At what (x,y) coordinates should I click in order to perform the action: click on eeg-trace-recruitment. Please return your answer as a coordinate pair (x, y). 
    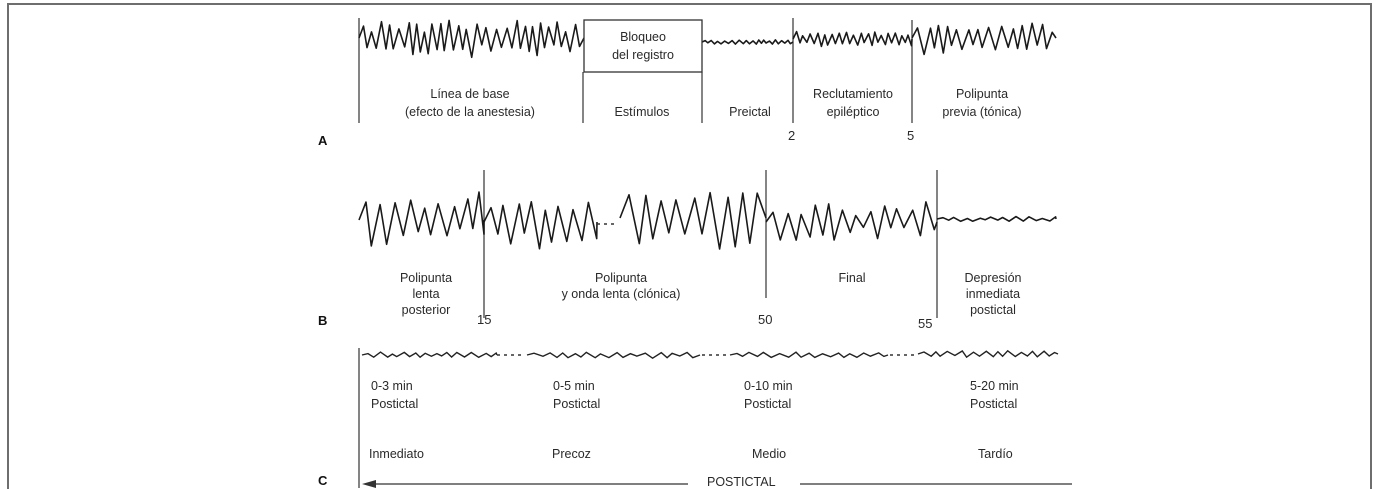
    Looking at the image, I should click on (852, 39).